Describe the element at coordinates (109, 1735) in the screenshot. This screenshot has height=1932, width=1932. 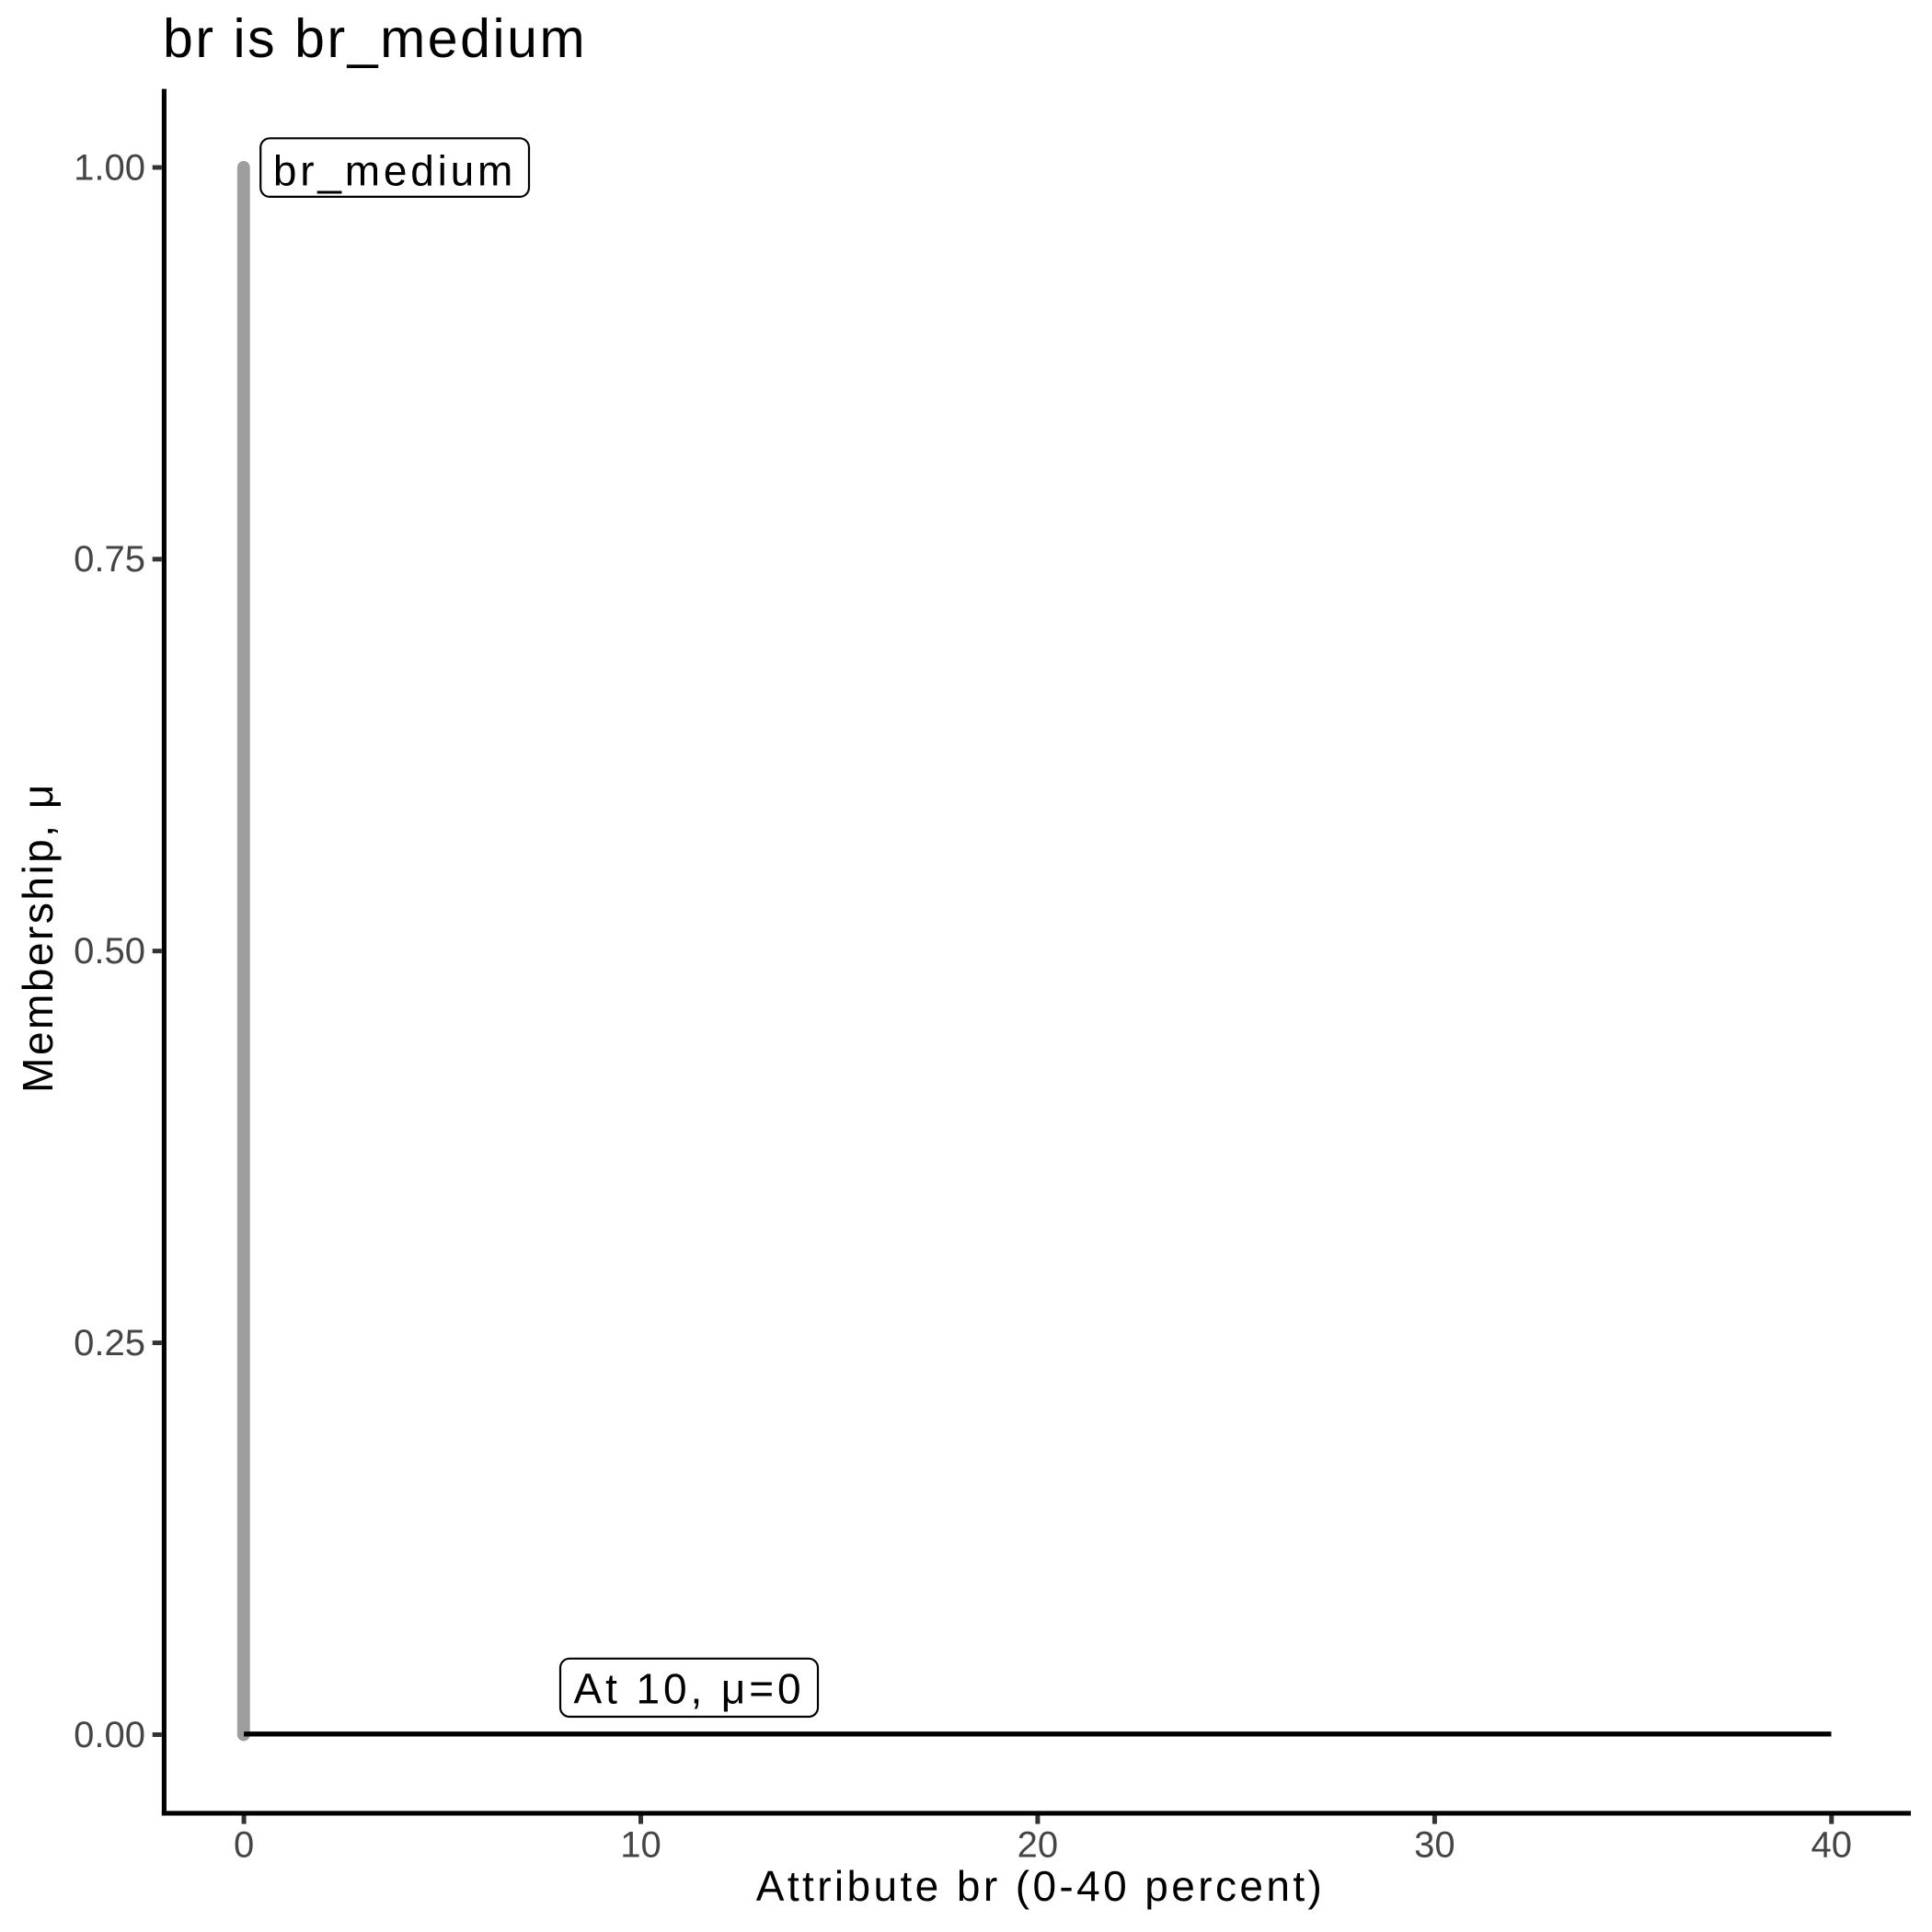
I see `svg-text: 0.00` at that location.